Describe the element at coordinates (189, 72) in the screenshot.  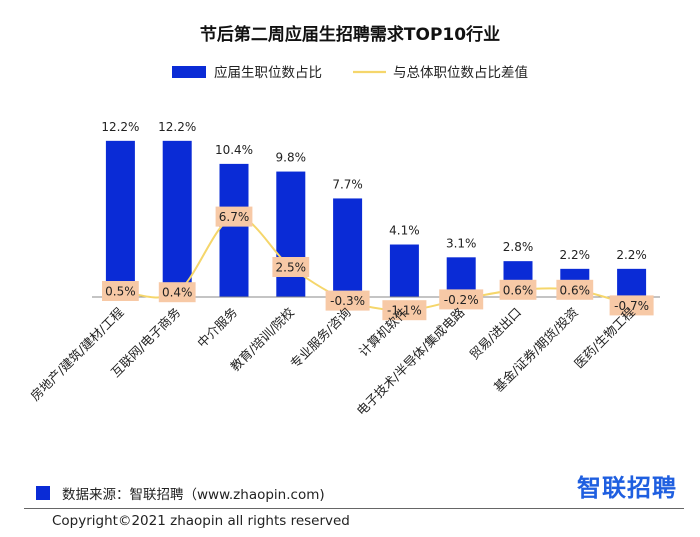
I see `legend-bar-swatch` at that location.